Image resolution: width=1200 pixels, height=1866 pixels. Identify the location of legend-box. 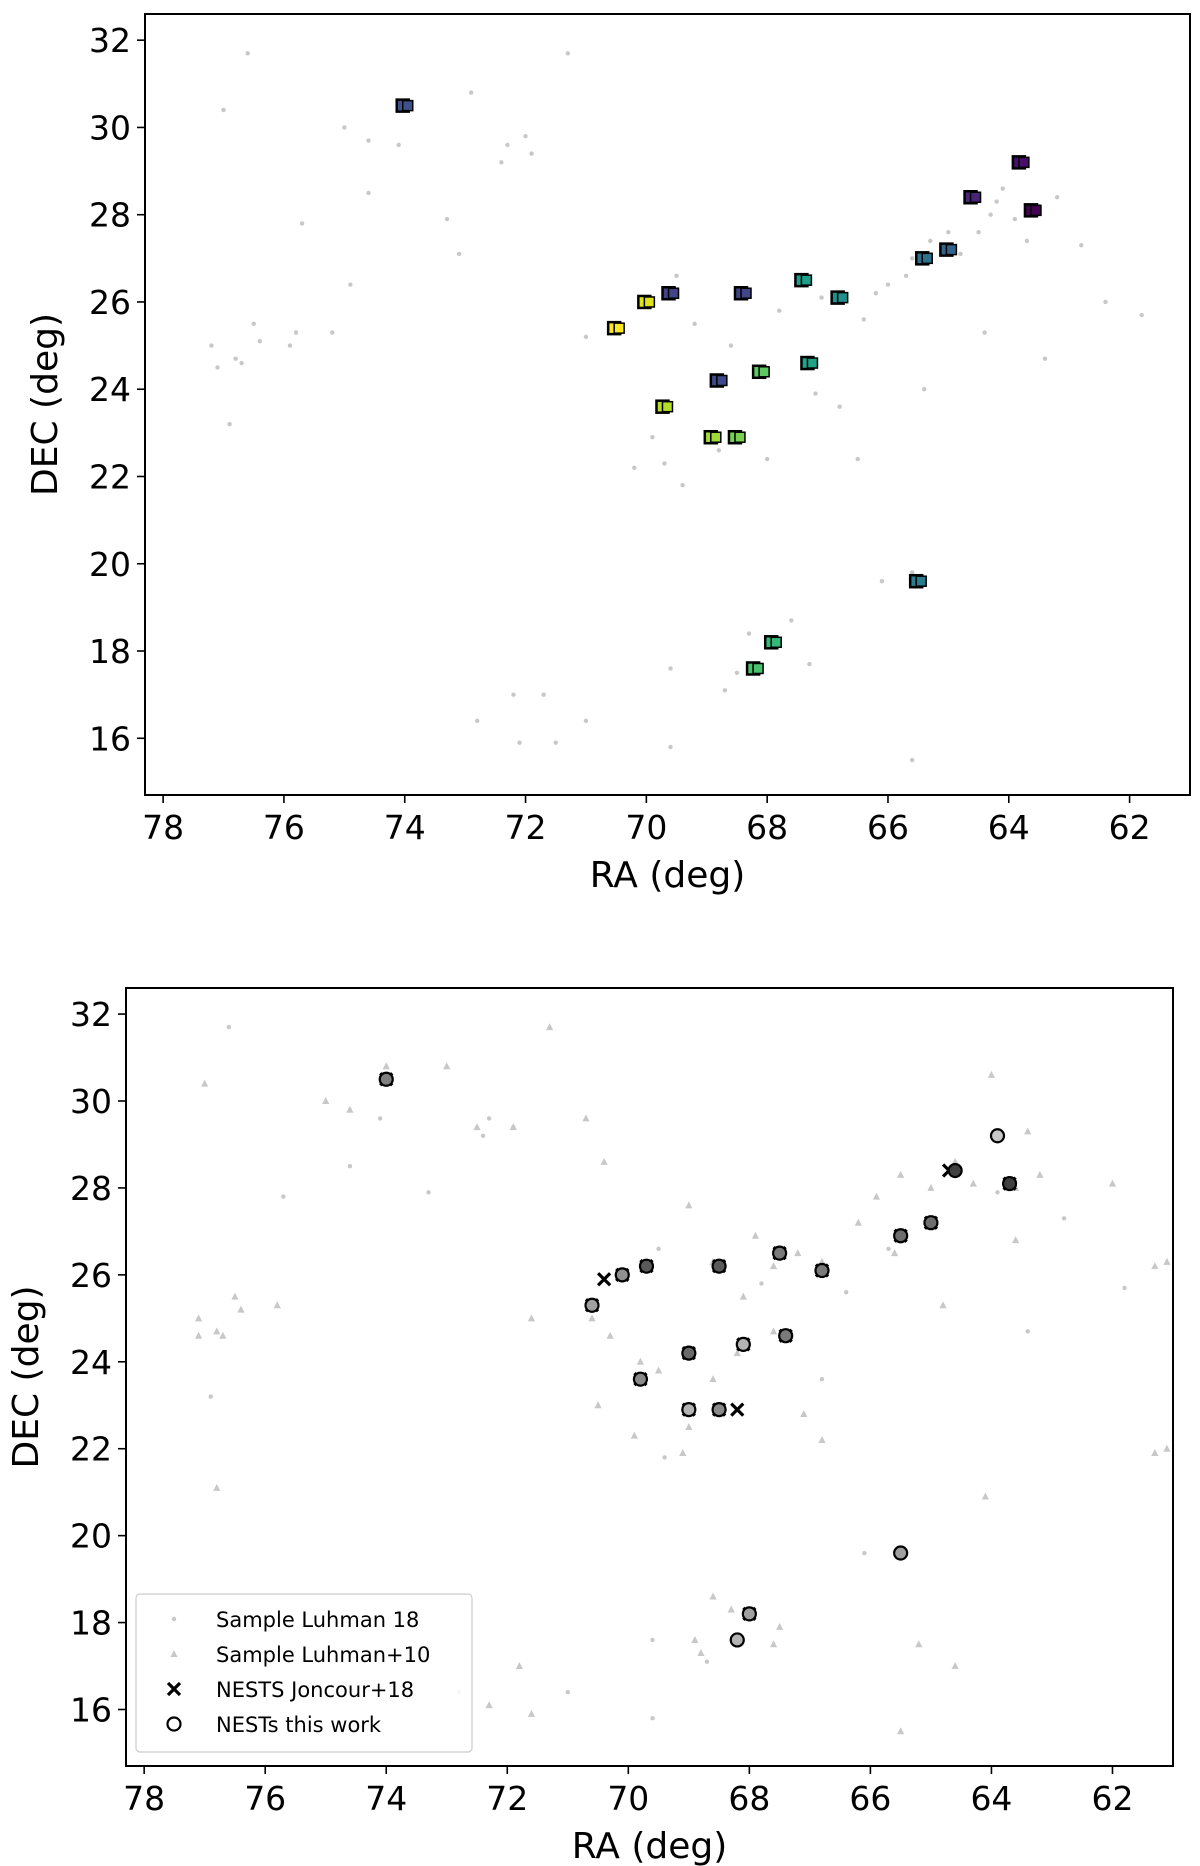
(304, 1673).